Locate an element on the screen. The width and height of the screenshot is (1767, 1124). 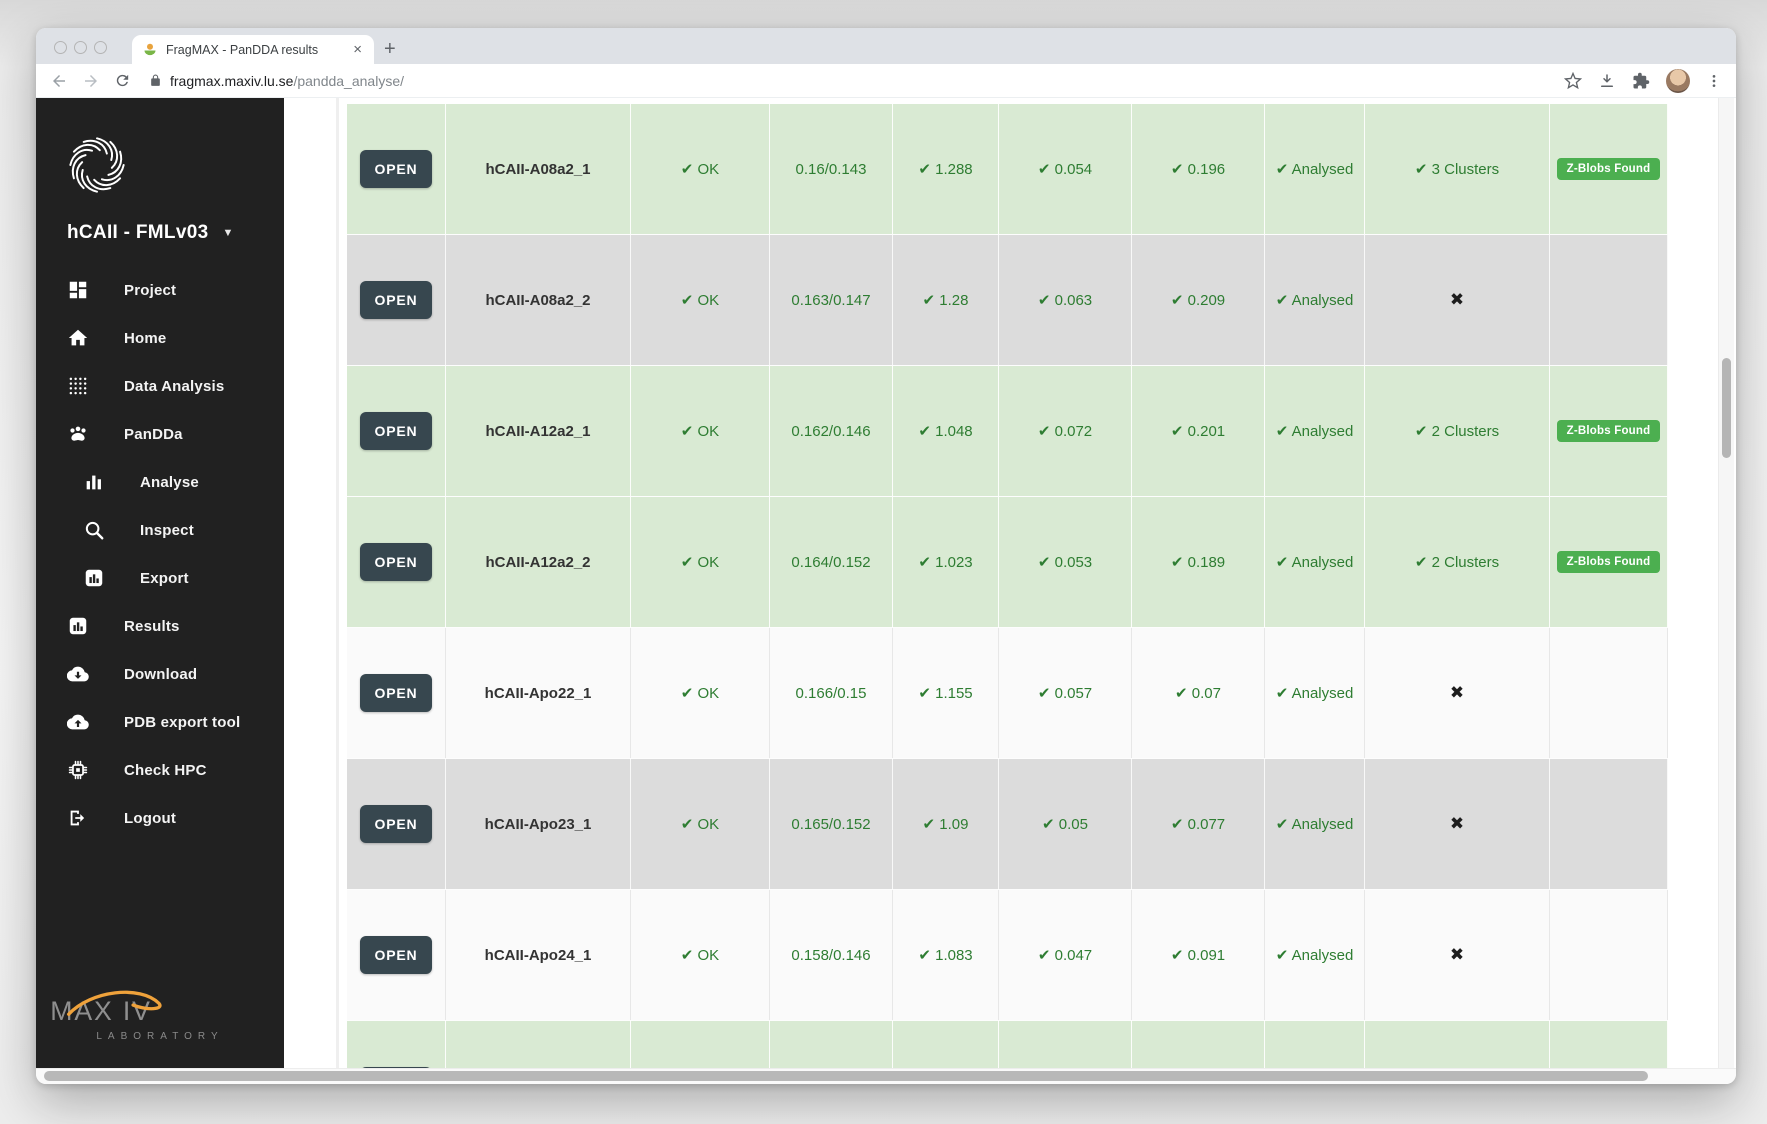
inner-scroll-track is located at coordinates (337, 583).